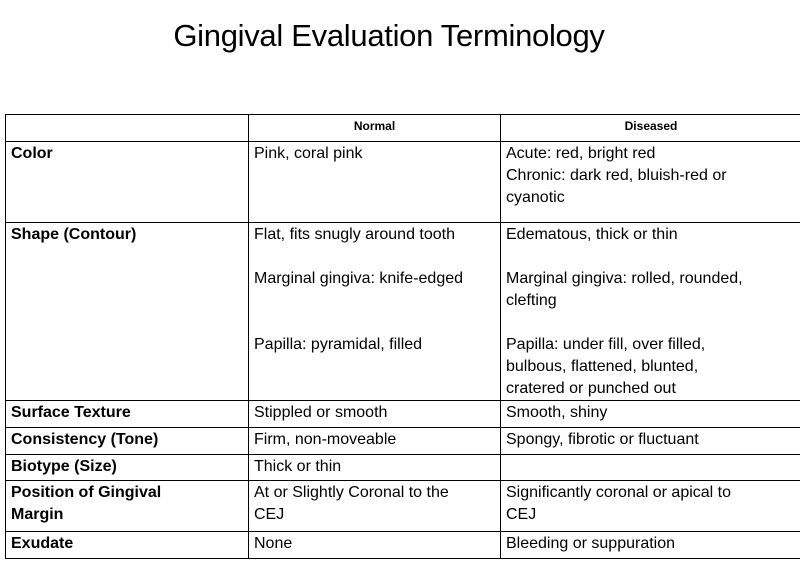 The height and width of the screenshot is (578, 800). Describe the element at coordinates (127, 182) in the screenshot. I see `row-label-color: Color` at that location.